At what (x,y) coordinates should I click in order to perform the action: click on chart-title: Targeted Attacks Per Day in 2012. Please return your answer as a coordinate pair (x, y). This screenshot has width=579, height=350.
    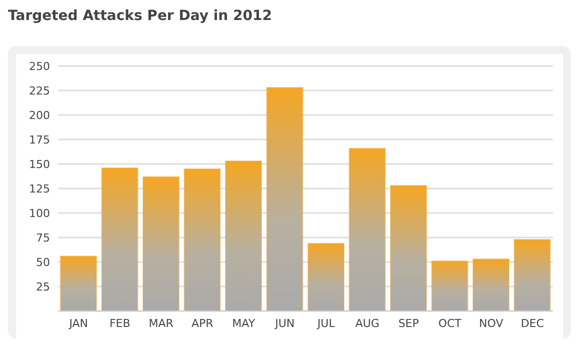
    Looking at the image, I should click on (140, 16).